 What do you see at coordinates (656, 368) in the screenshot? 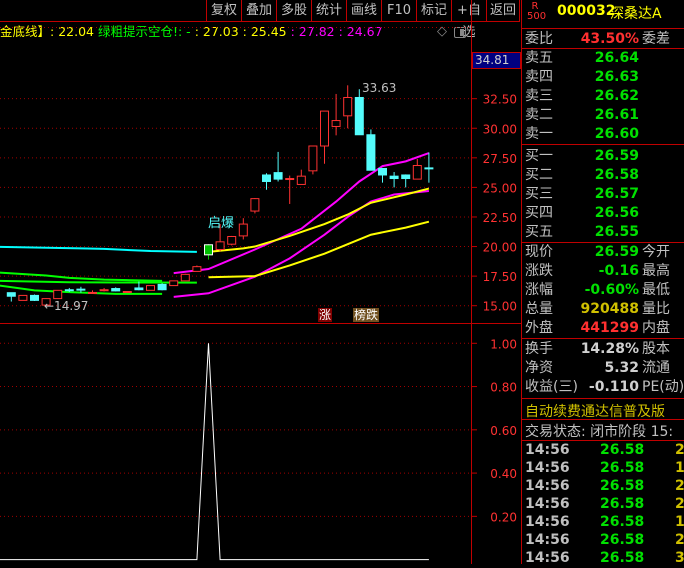
I see `label: 流通` at bounding box center [656, 368].